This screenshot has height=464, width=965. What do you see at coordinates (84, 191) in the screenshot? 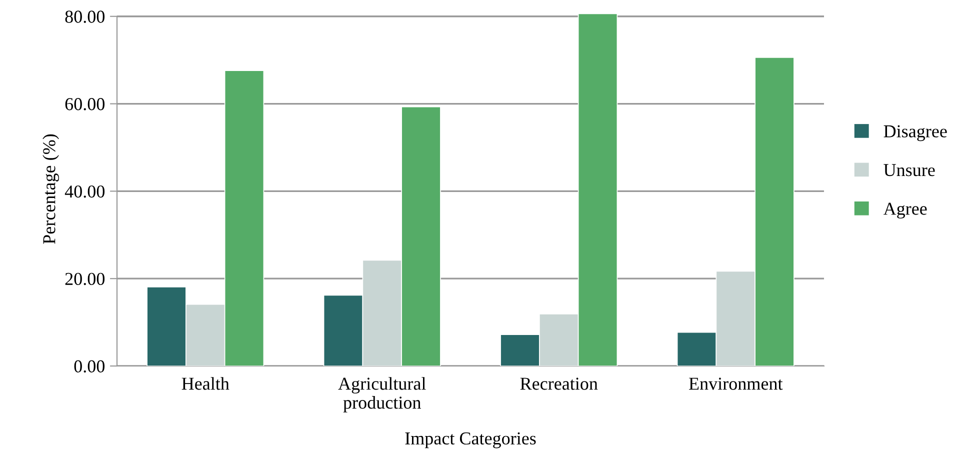
I see `y-tick-label: 40.00` at bounding box center [84, 191].